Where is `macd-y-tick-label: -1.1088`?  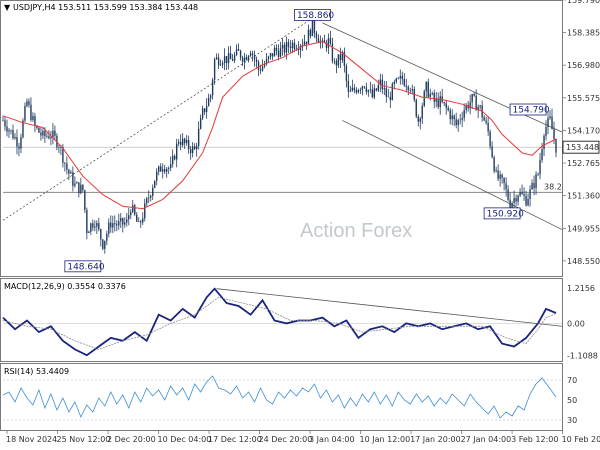
macd-y-tick-label: -1.1088 is located at coordinates (582, 355).